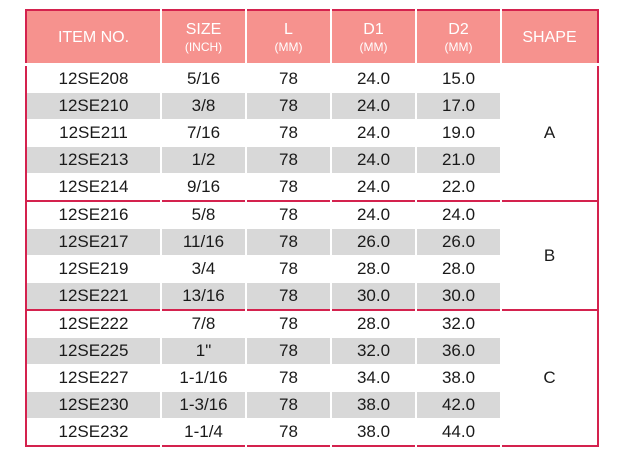  I want to click on cell-d1: 32.0, so click(374, 351).